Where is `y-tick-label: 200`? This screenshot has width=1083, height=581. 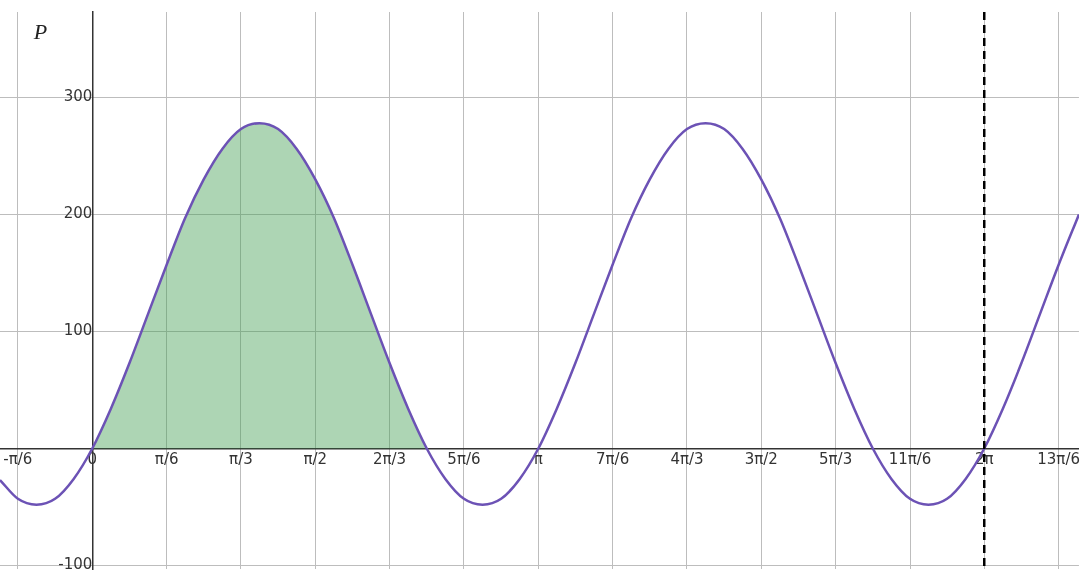 y-tick-label: 200 is located at coordinates (78, 213).